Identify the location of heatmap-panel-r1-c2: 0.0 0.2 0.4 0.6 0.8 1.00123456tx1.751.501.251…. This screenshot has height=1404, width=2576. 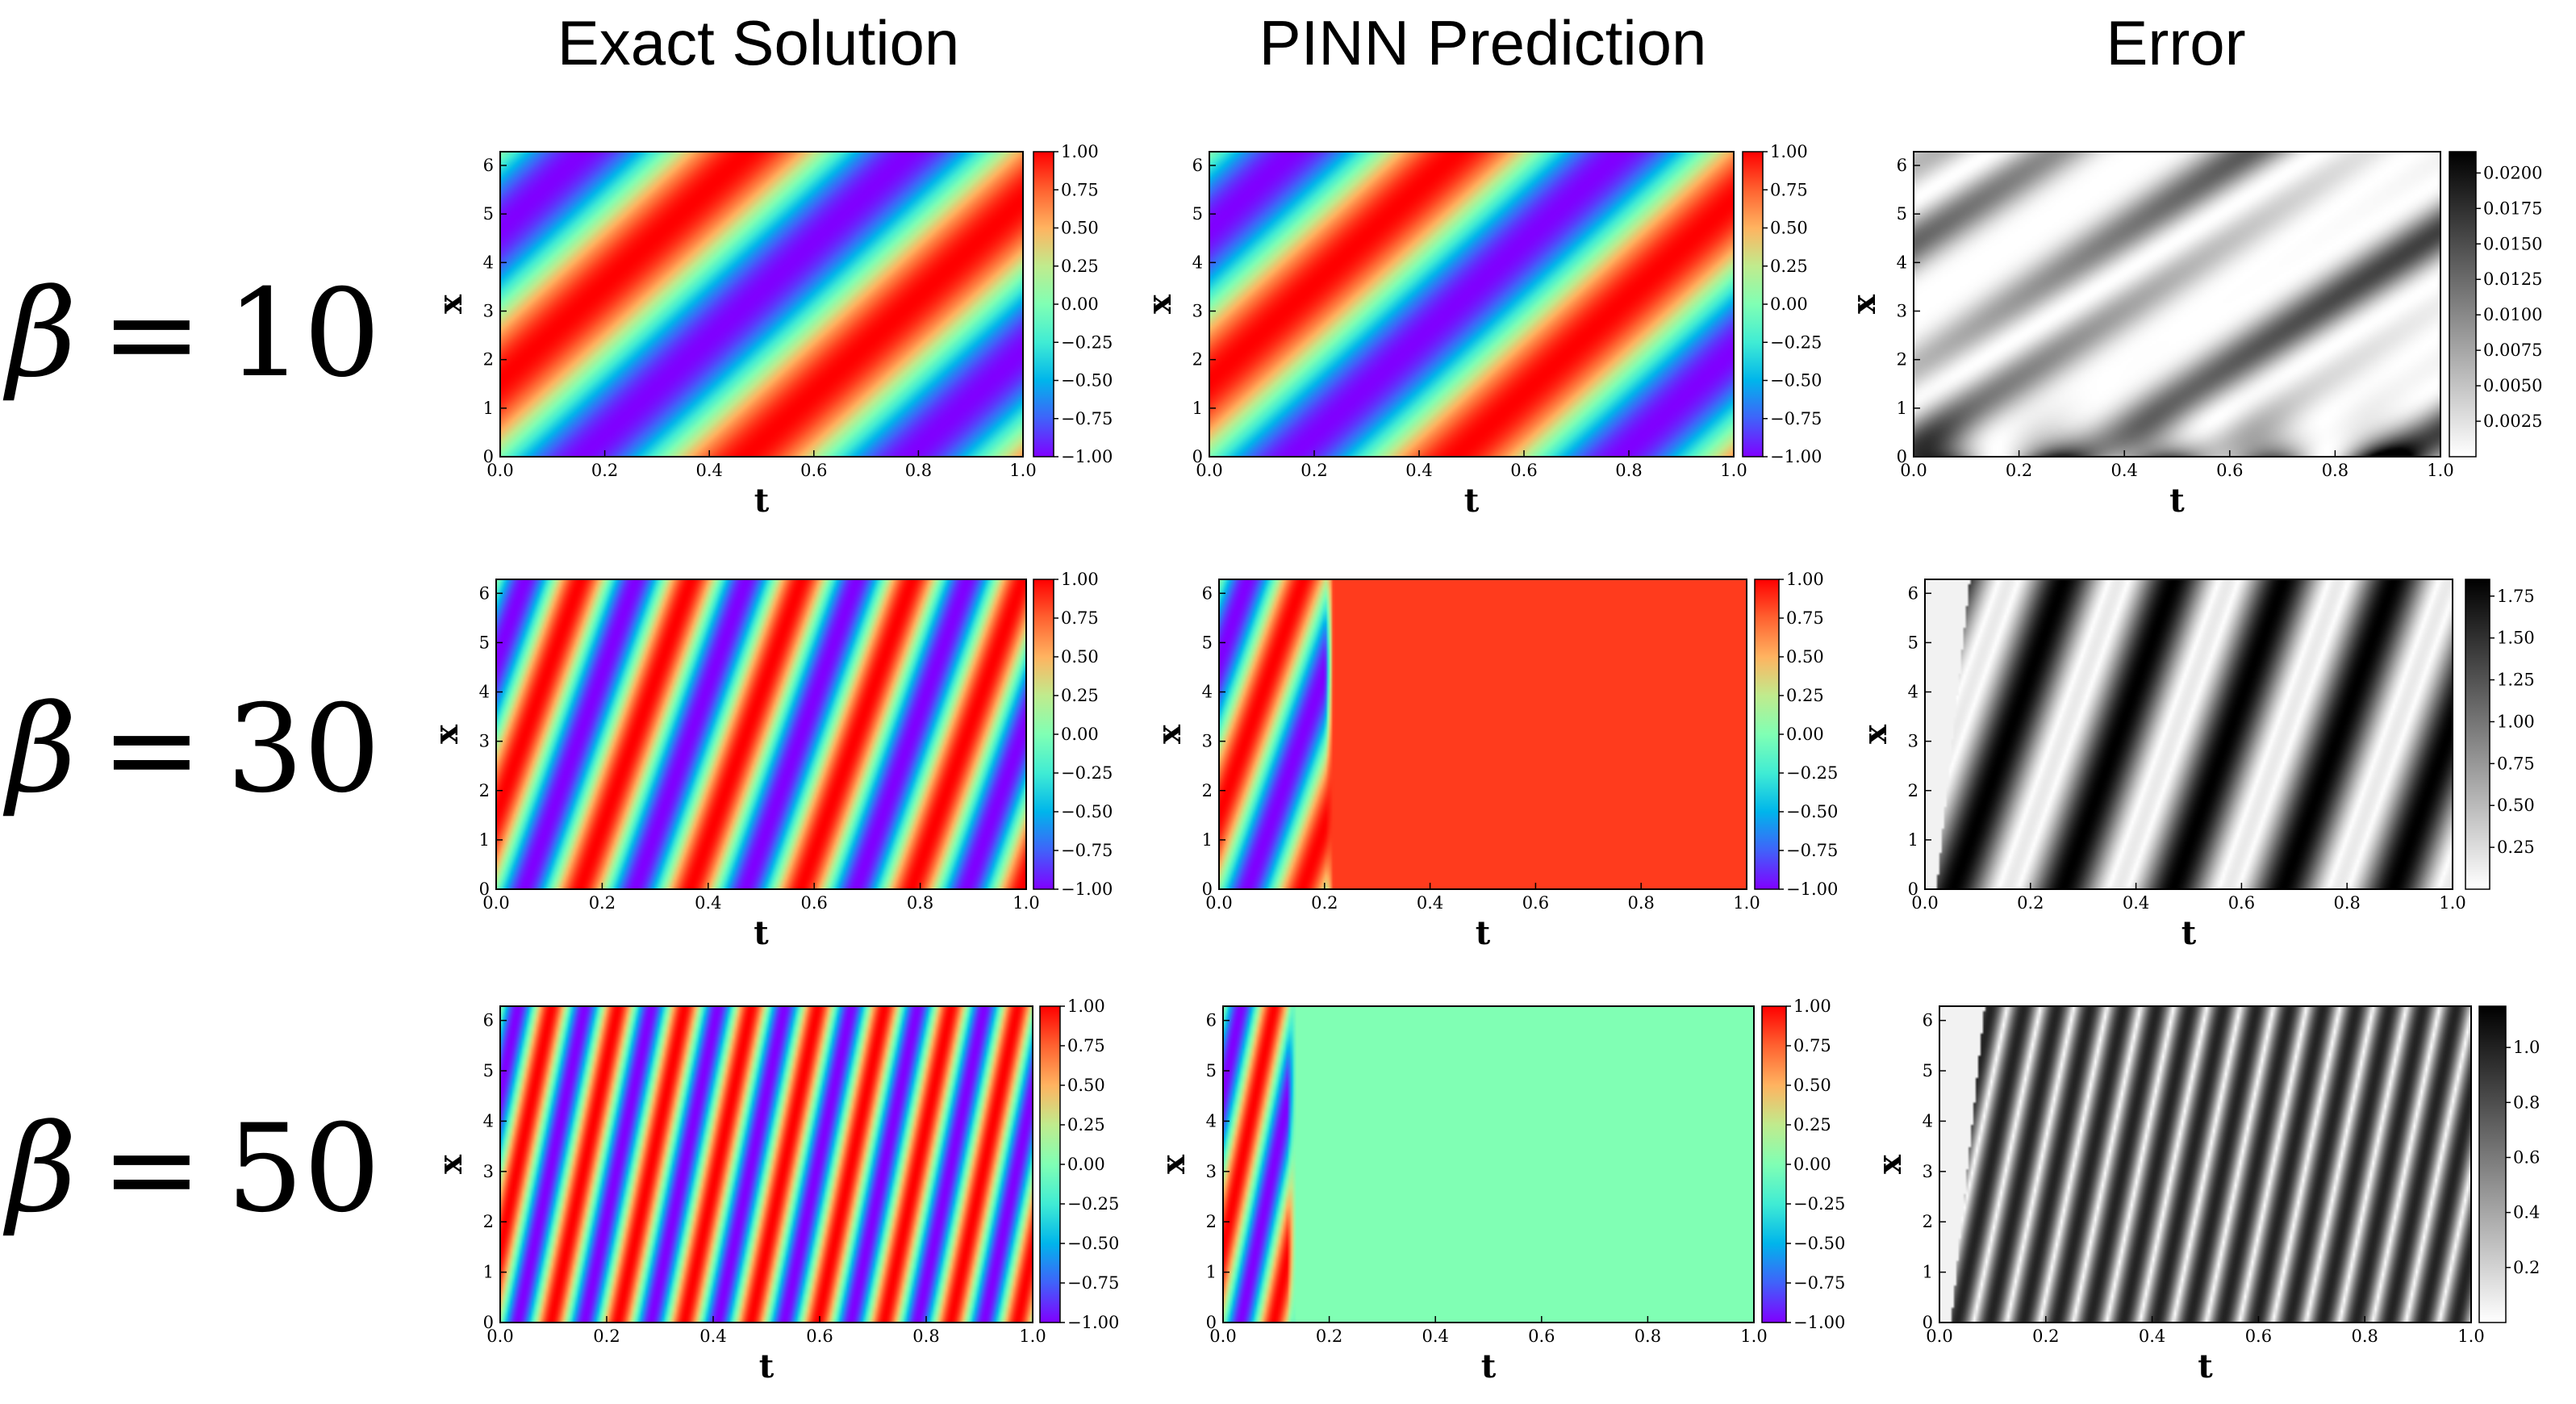
(2195, 765).